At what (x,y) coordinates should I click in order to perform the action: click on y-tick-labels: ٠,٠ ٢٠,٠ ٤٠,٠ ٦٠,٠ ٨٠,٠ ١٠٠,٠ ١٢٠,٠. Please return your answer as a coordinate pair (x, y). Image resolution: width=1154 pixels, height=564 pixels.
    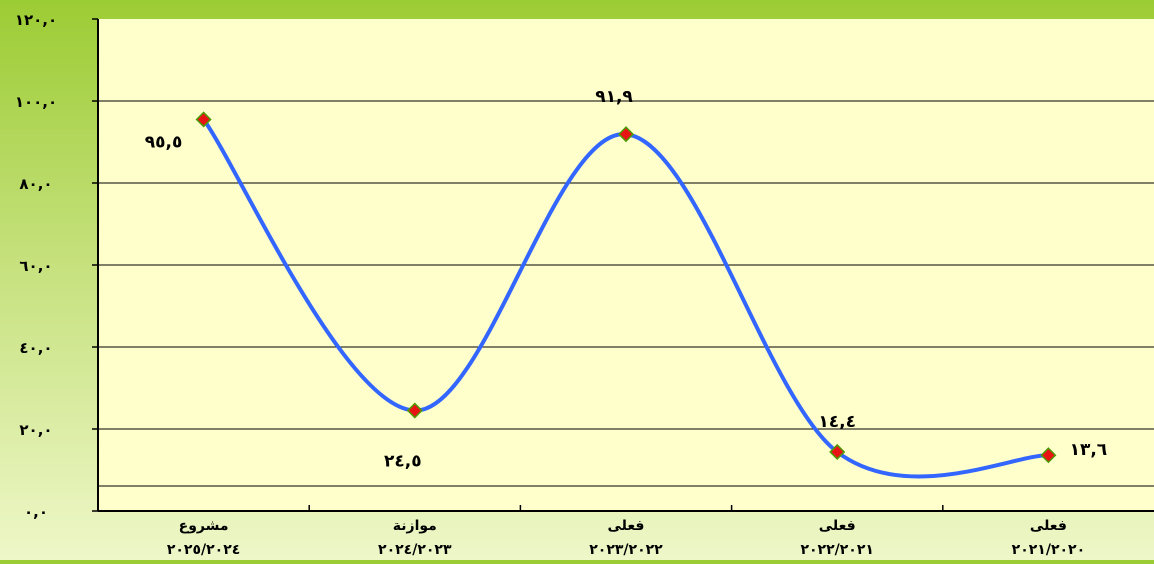
    Looking at the image, I should click on (36, 266).